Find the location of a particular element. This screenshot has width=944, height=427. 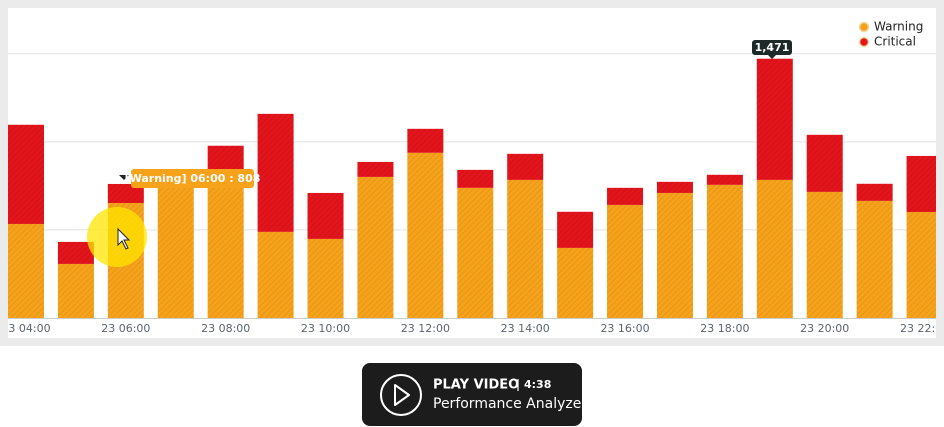

warning-tooltip-text: [Warning] 06:00 : 808 is located at coordinates (193, 178).